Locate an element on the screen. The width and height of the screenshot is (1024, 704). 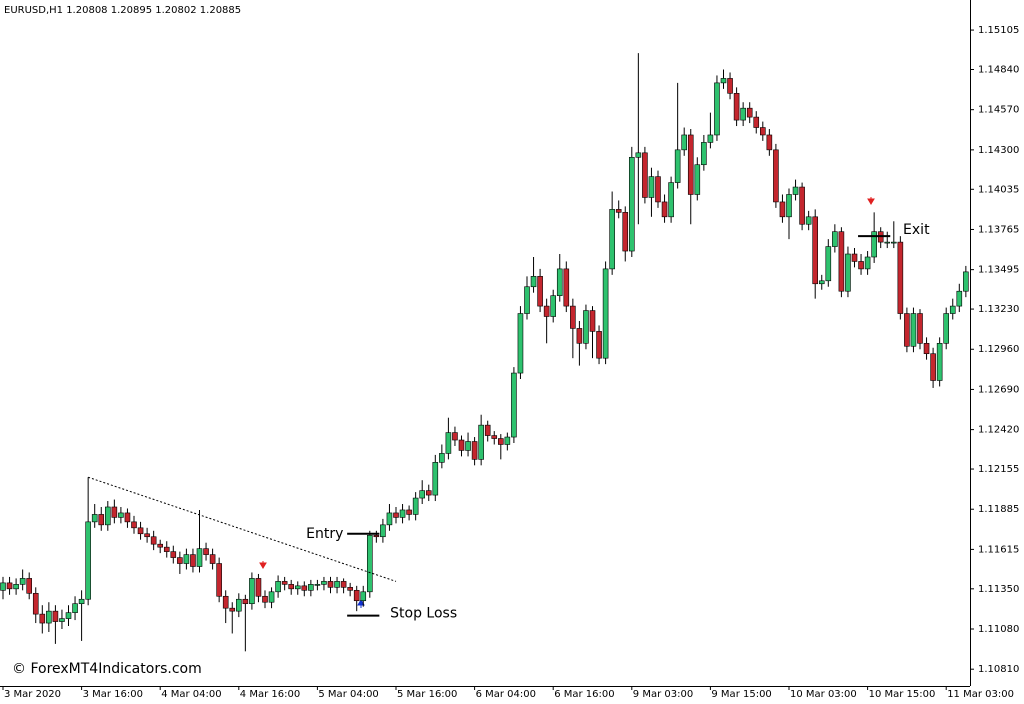
x-tick-label: 4 Mar 16:00 is located at coordinates (270, 694).